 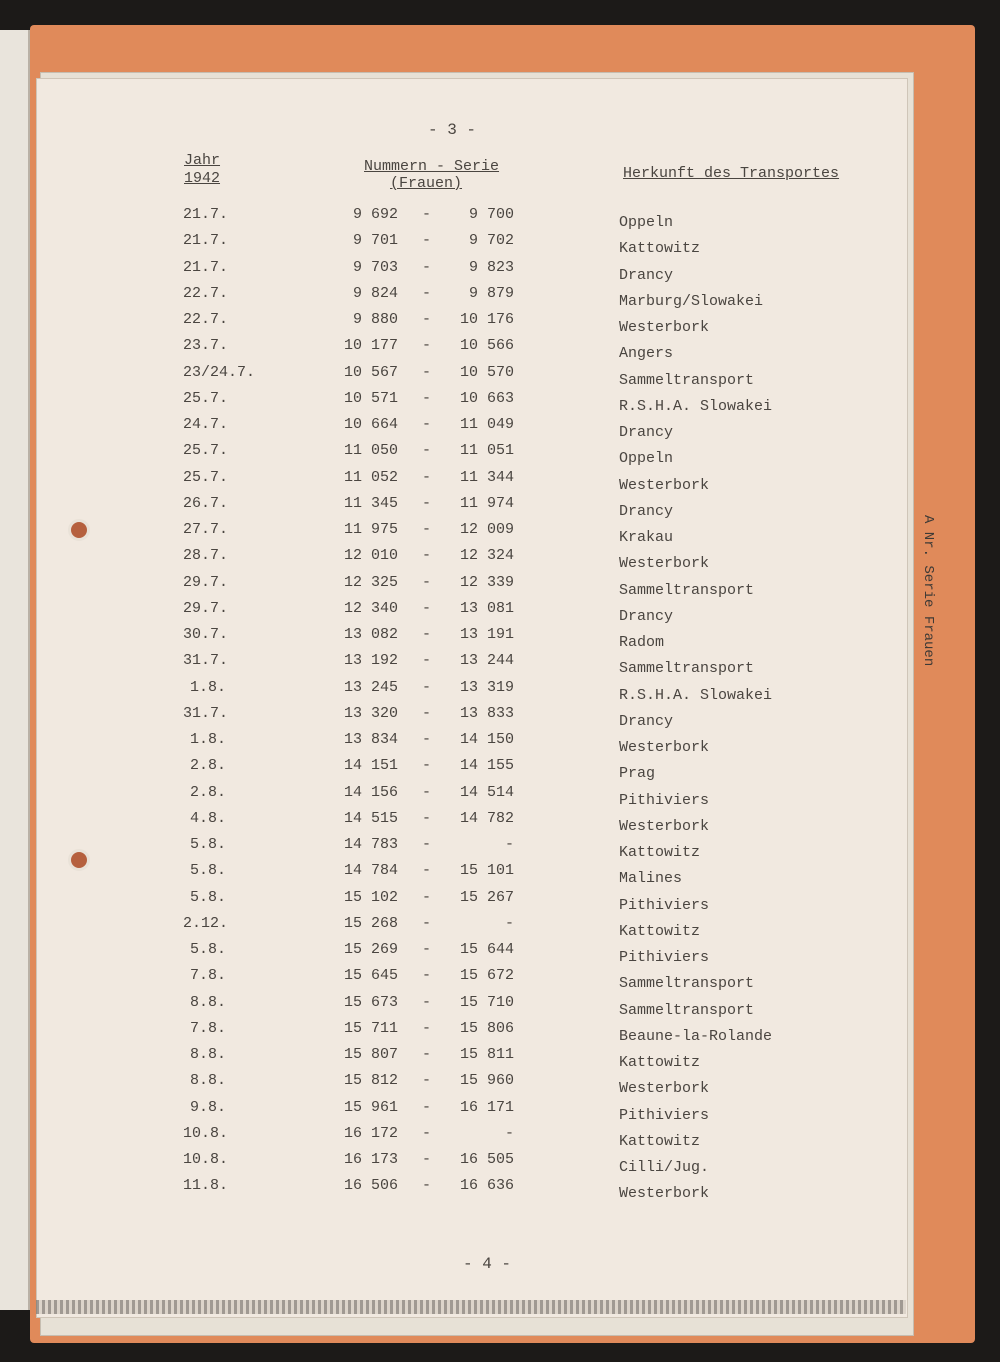 What do you see at coordinates (206, 346) in the screenshot?
I see `date-cell: 23.7.` at bounding box center [206, 346].